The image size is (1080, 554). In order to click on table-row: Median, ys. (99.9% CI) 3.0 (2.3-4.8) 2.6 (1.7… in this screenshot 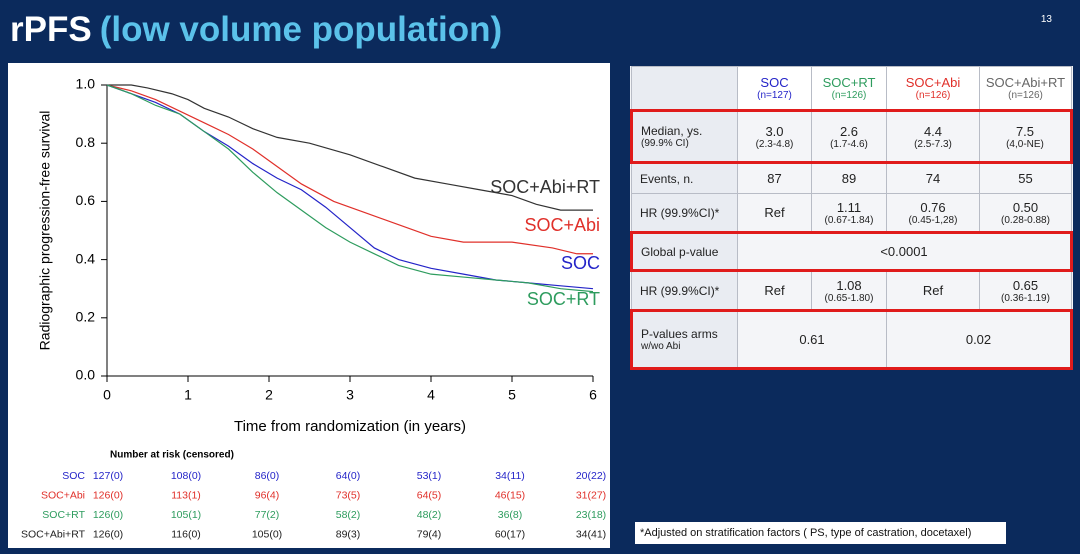, I will do `click(851, 136)`.